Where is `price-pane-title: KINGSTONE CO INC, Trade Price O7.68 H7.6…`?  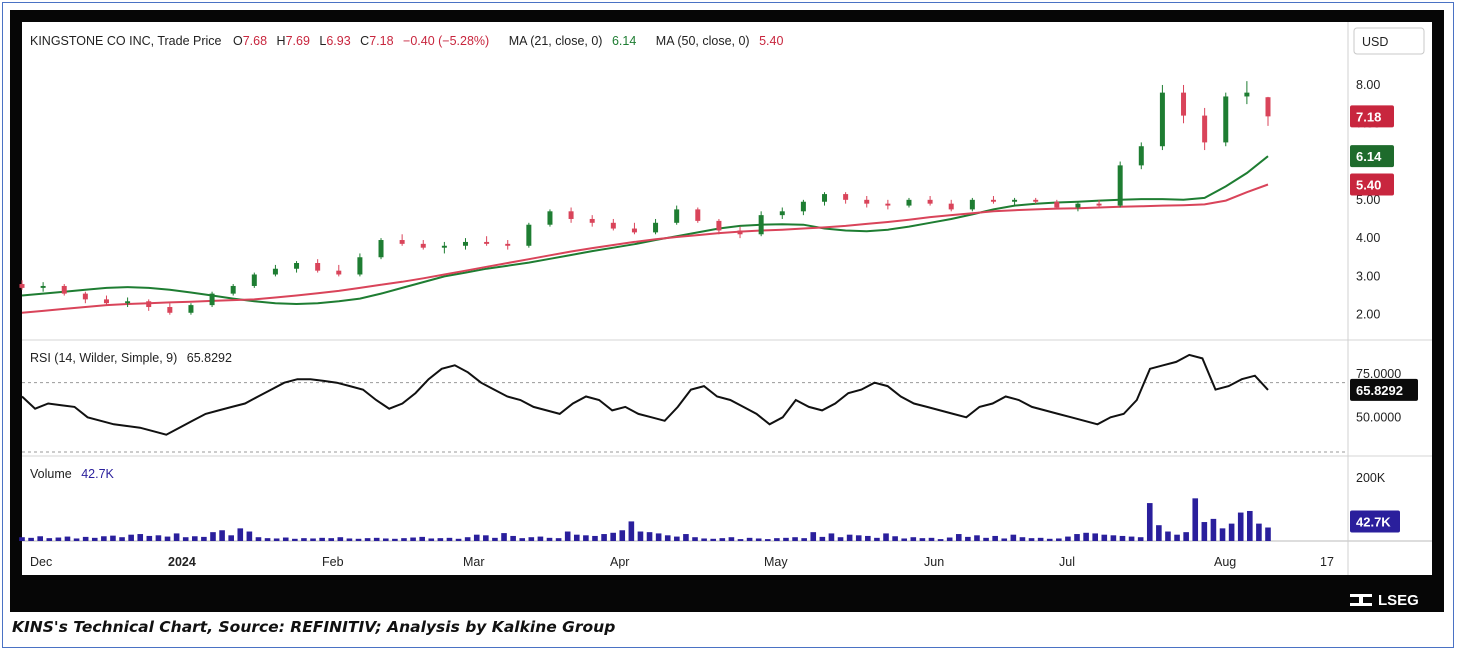 price-pane-title: KINGSTONE CO INC, Trade Price O7.68 H7.6… is located at coordinates (406, 41).